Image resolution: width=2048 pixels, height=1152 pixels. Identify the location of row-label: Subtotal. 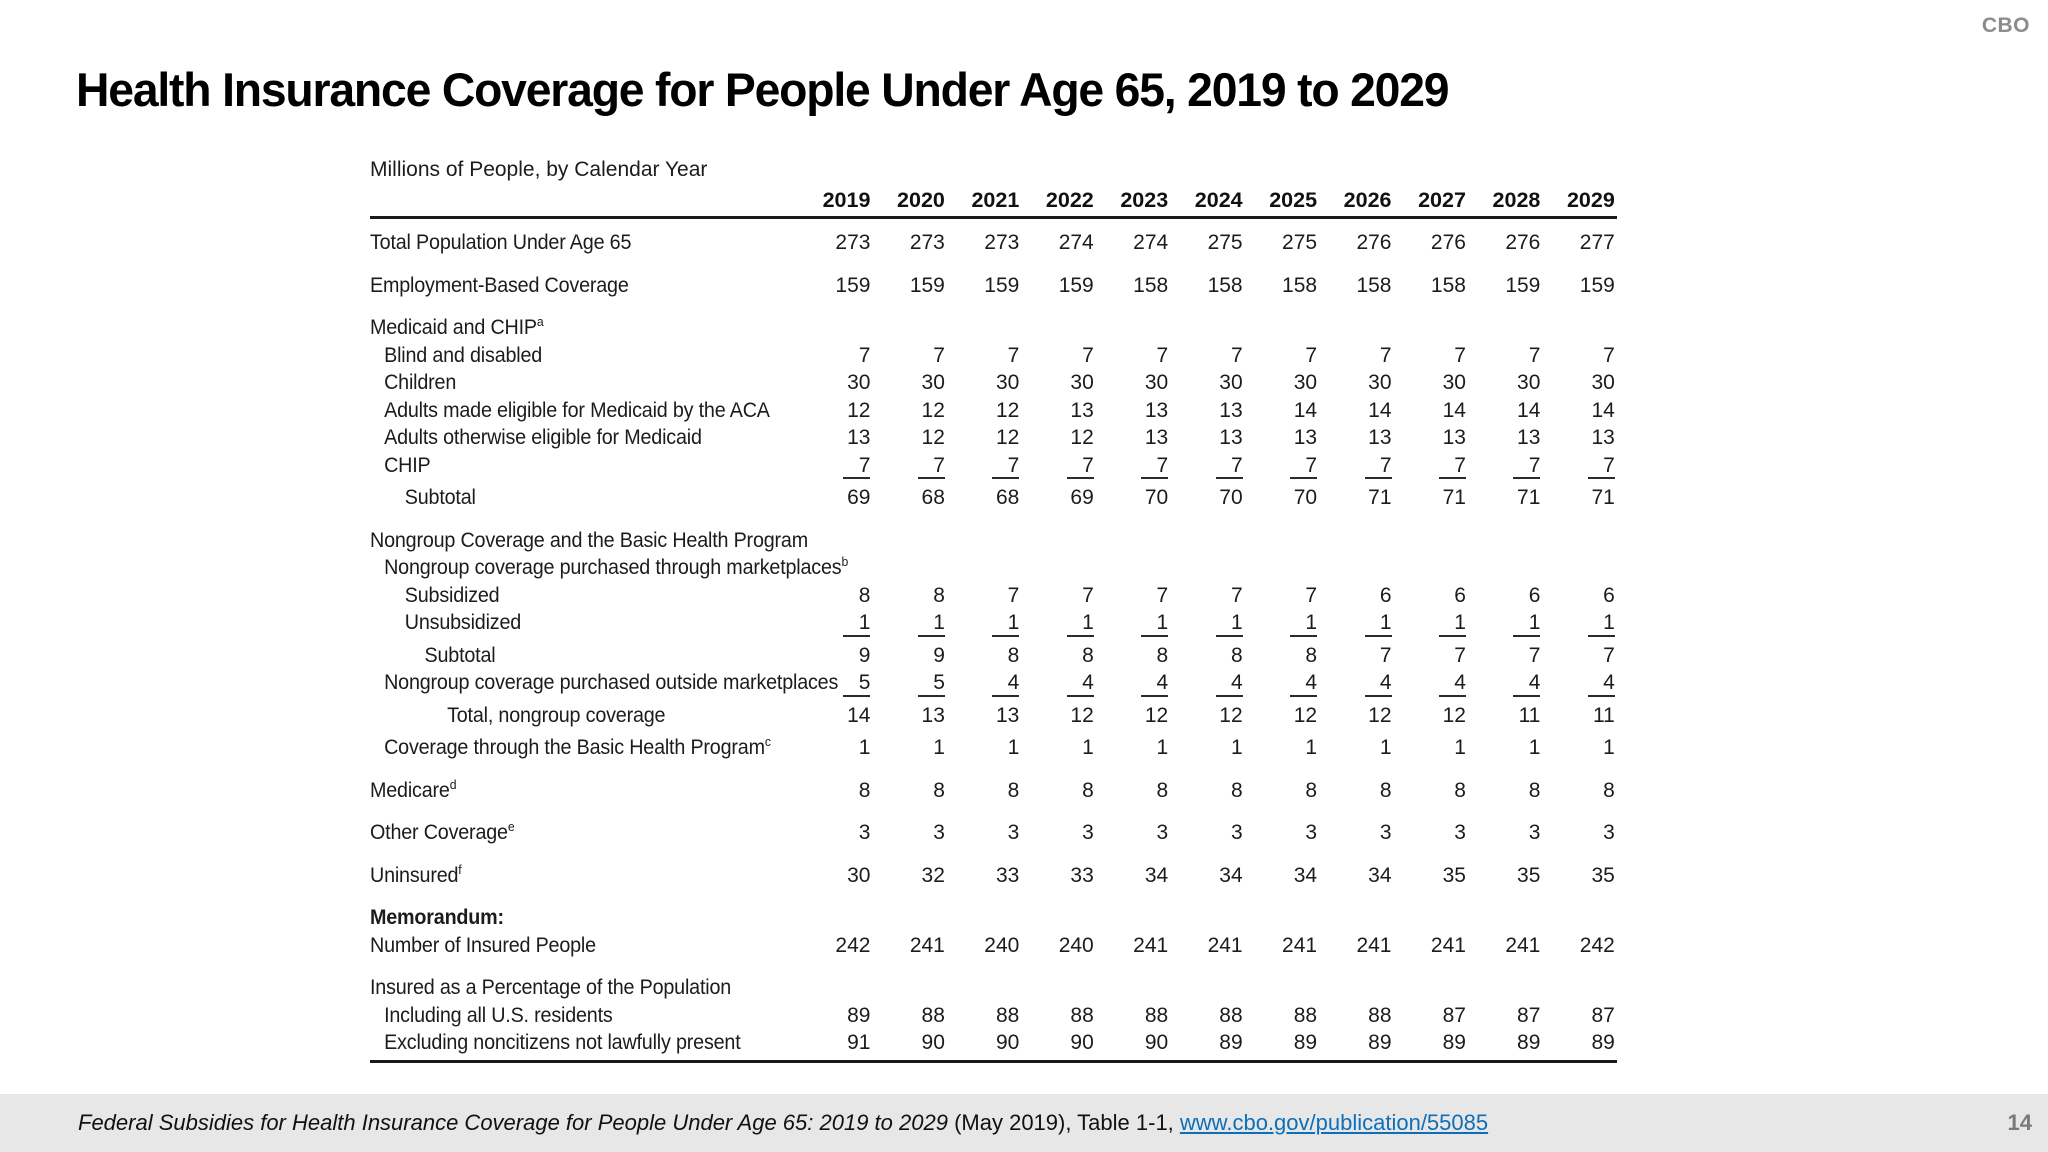
(440, 497).